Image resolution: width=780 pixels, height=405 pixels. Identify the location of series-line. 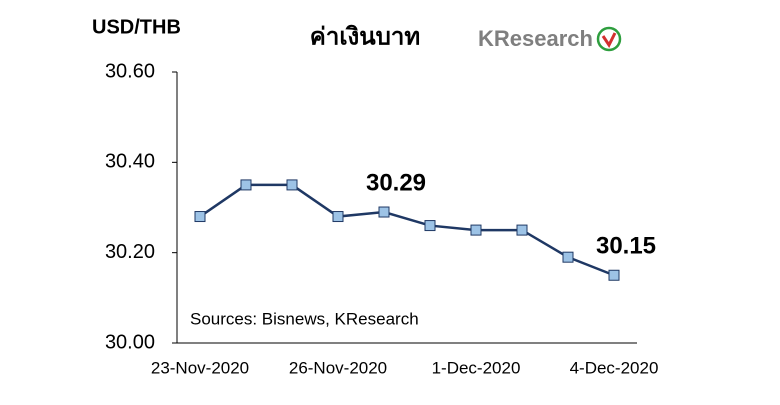
(407, 230).